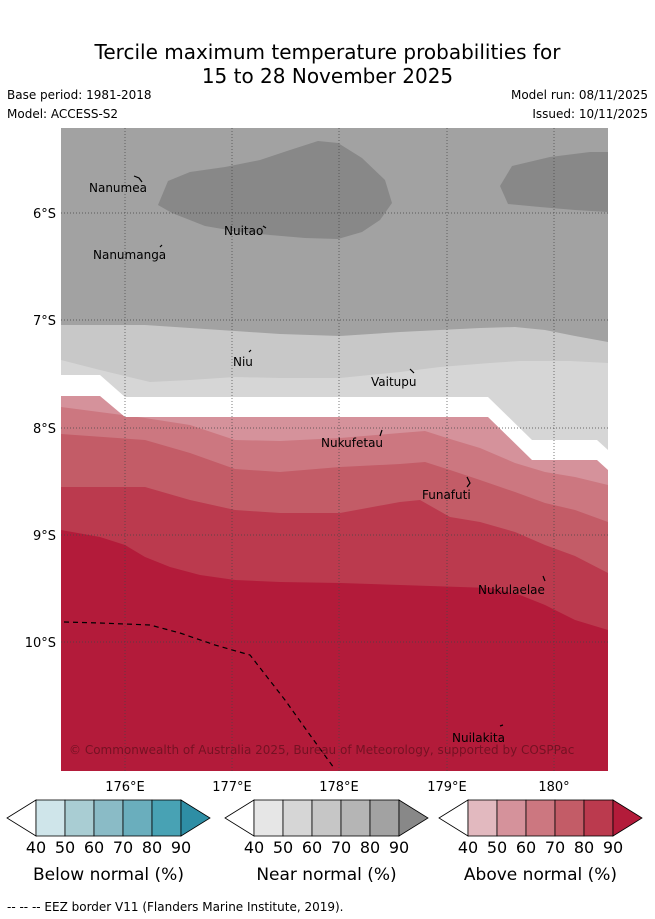 This screenshot has width=655, height=919. Describe the element at coordinates (553, 787) in the screenshot. I see `lon-180: 180°` at that location.